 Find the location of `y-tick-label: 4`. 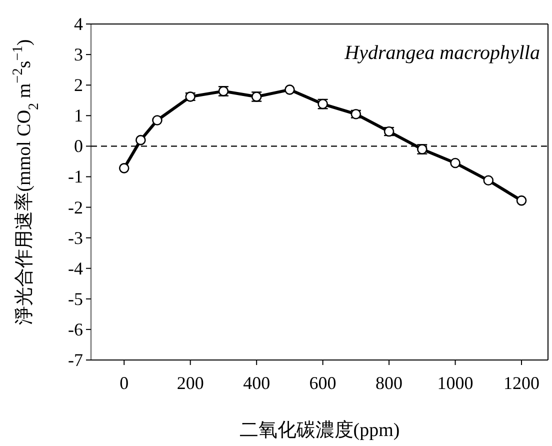

y-tick-label: 4 is located at coordinates (78, 24).